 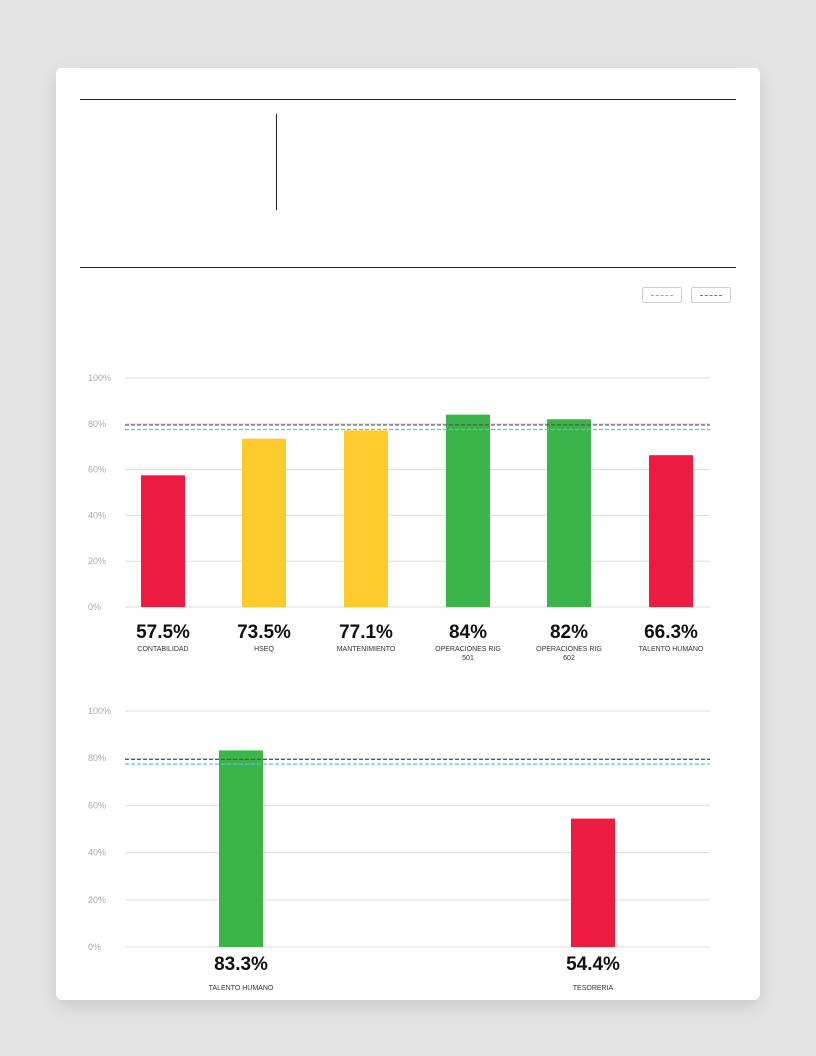 What do you see at coordinates (366, 649) in the screenshot?
I see `x-tick-label: MANTENIMIENTO` at bounding box center [366, 649].